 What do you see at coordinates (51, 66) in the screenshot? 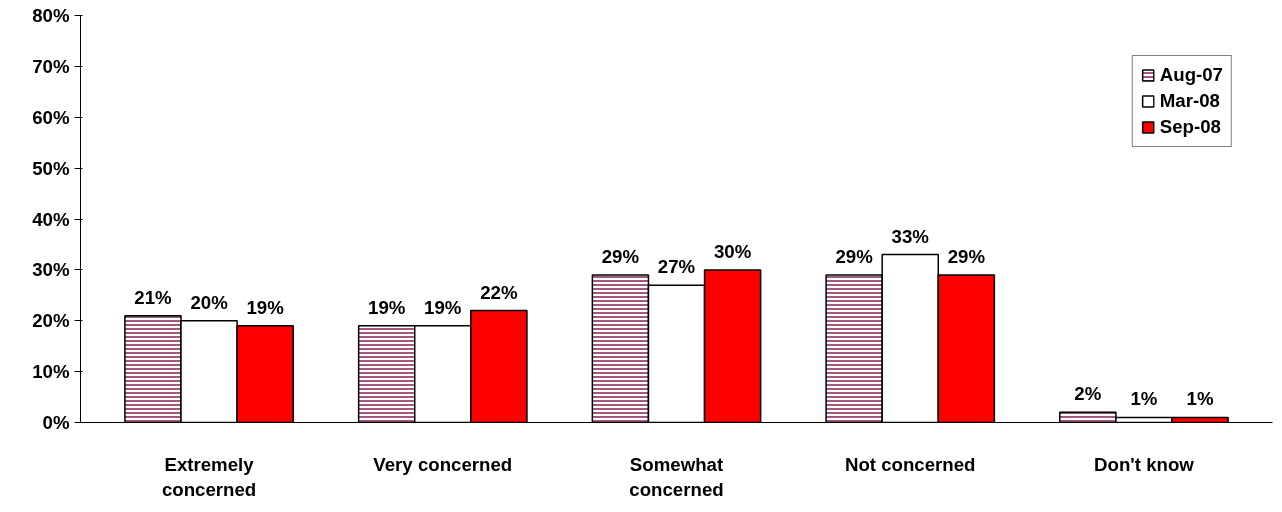
I see `y-tick-label: 70%` at bounding box center [51, 66].